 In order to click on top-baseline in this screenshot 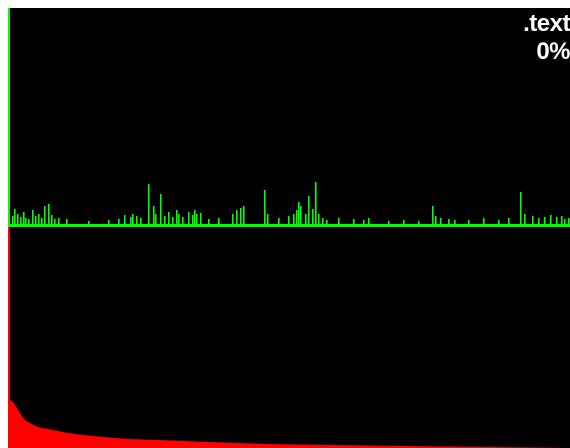, I will do `click(289, 225)`.